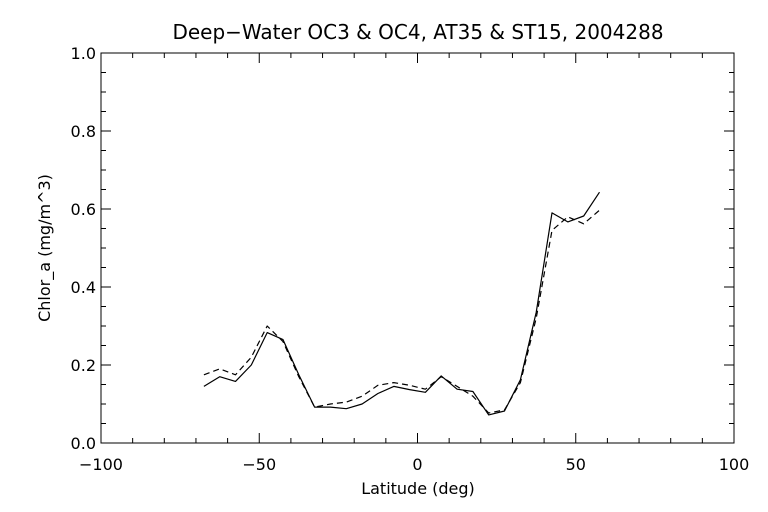  Describe the element at coordinates (417, 464) in the screenshot. I see `x-tick-label: 0` at that location.